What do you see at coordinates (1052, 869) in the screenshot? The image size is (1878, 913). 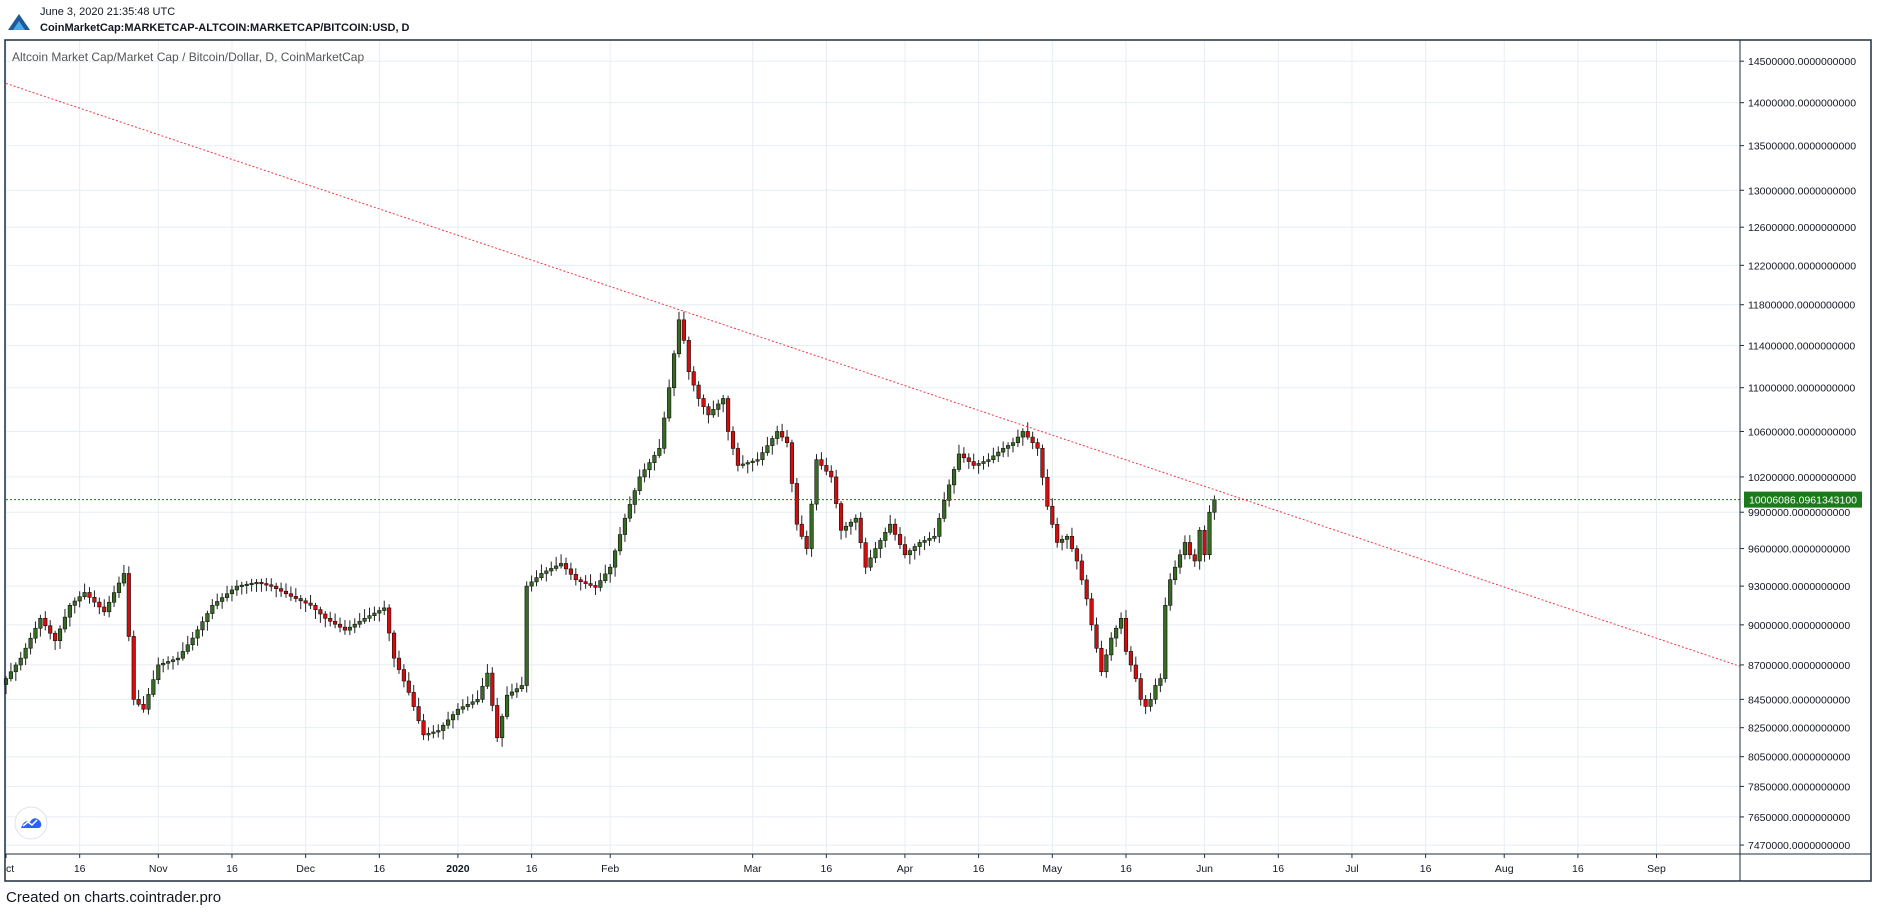 I see `time-tick-label: May` at bounding box center [1052, 869].